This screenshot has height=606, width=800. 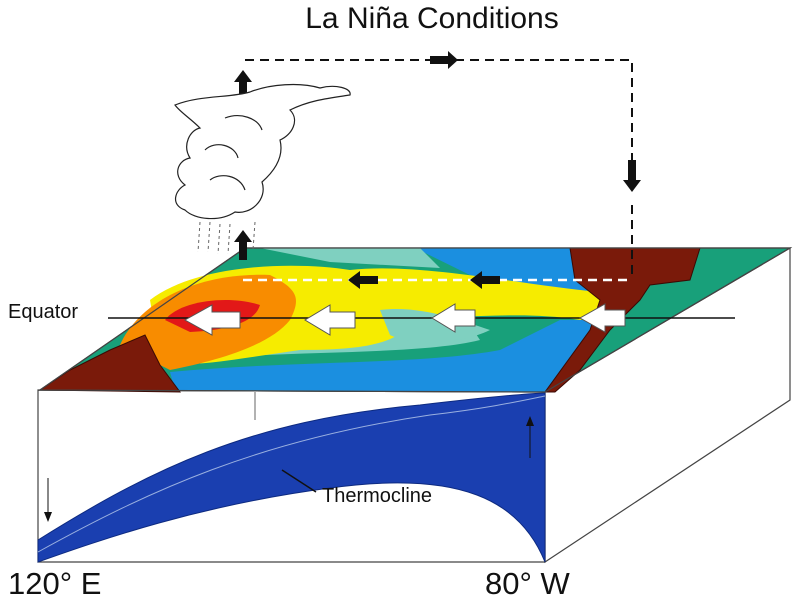 What do you see at coordinates (226, 238) in the screenshot?
I see `rain` at bounding box center [226, 238].